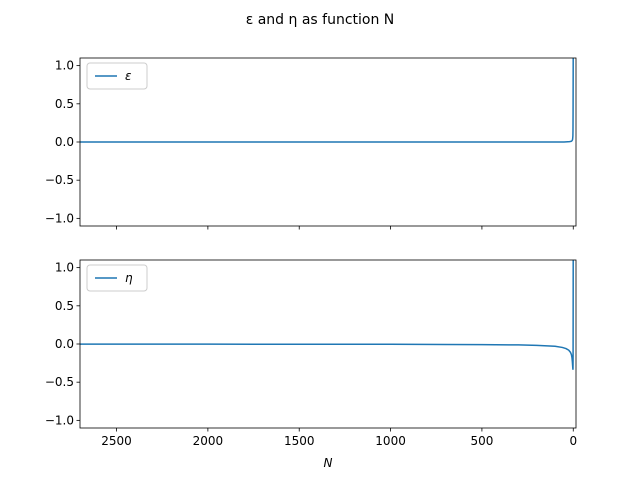  Describe the element at coordinates (573, 441) in the screenshot. I see `x-tick-label: 0` at that location.